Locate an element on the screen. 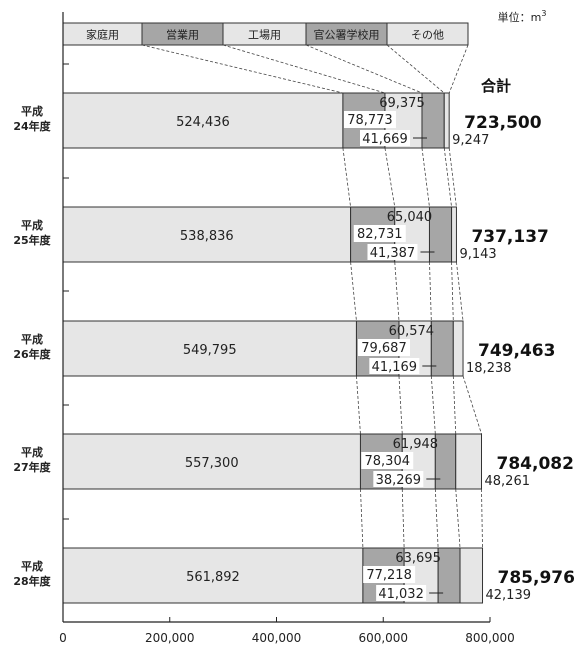  total-label: 785,976 is located at coordinates (536, 578).